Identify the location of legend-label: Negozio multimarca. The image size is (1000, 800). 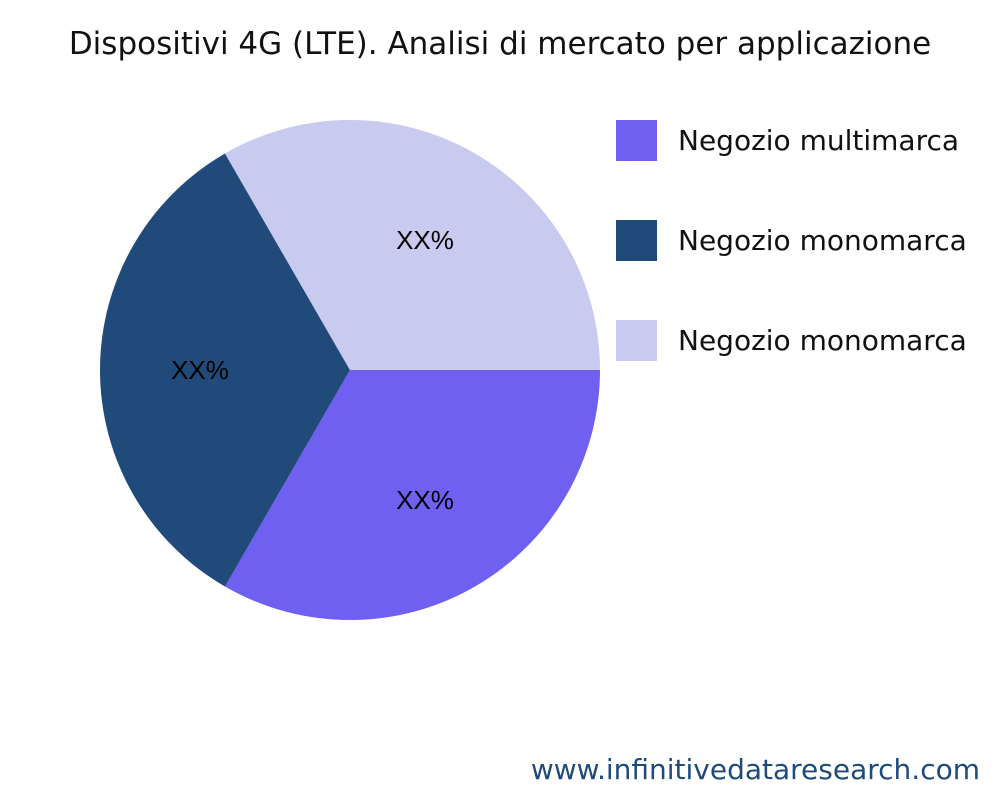
(819, 140).